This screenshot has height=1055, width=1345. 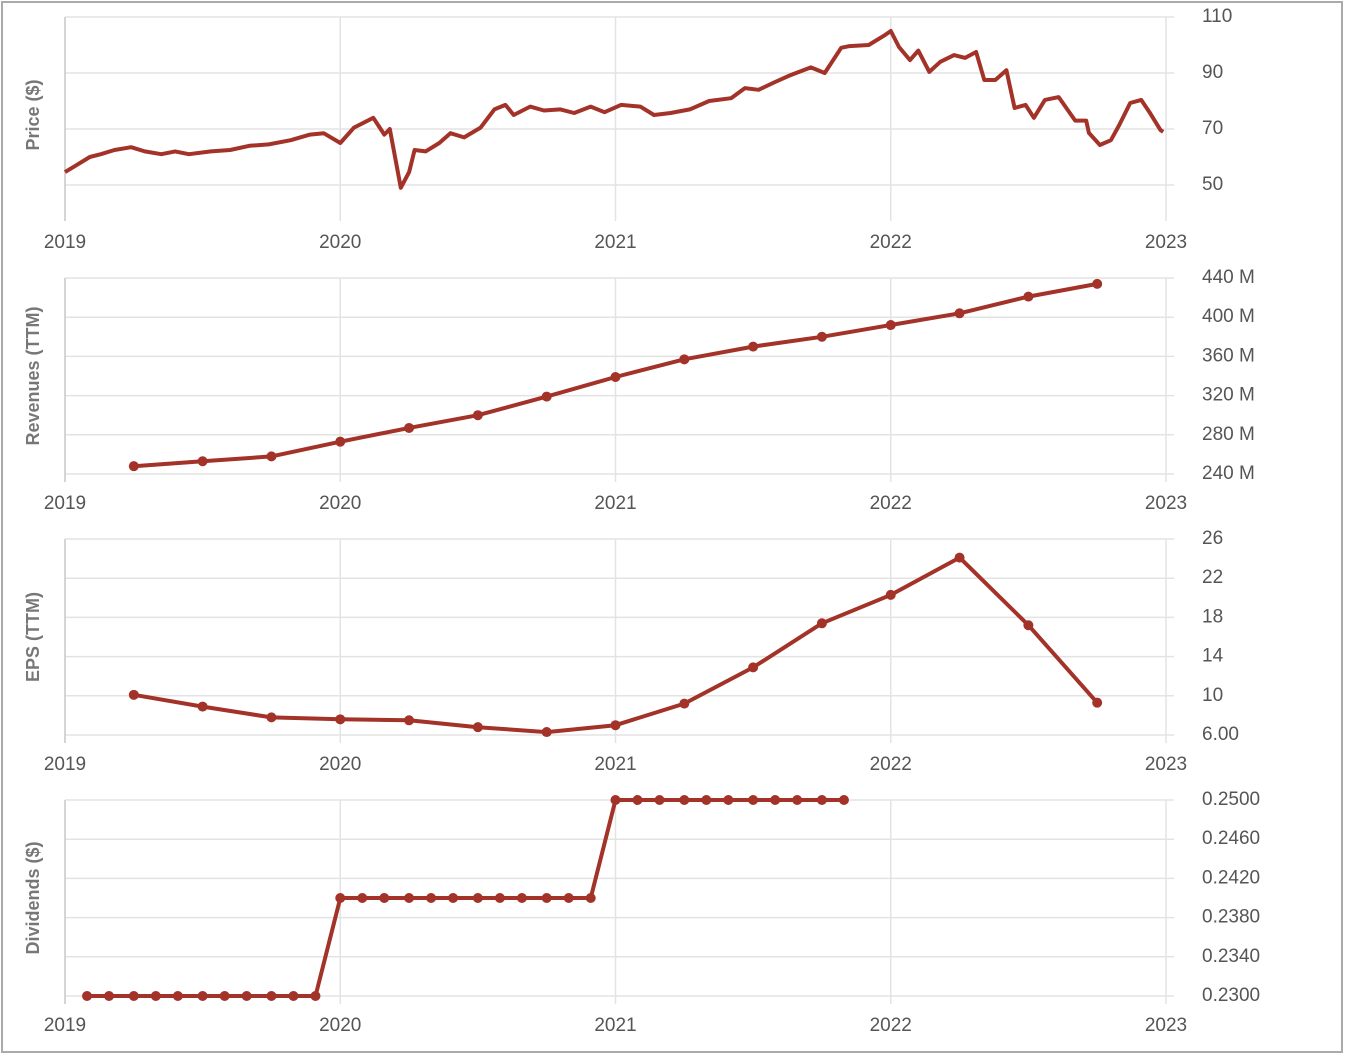 I want to click on y-tick-label: 0.2420, so click(x=1231, y=877).